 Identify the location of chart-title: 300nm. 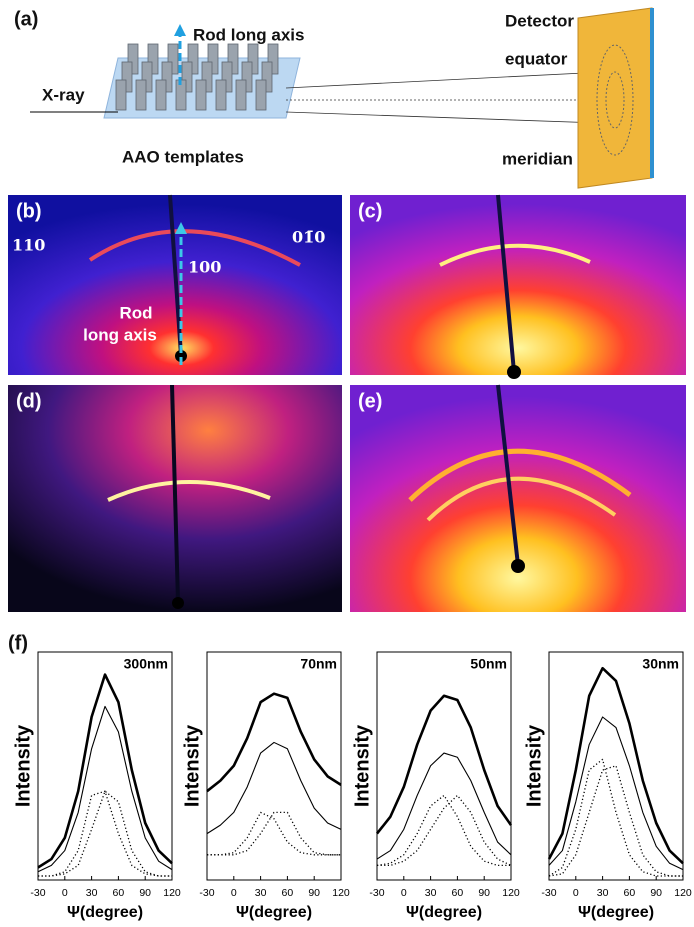
(146, 664).